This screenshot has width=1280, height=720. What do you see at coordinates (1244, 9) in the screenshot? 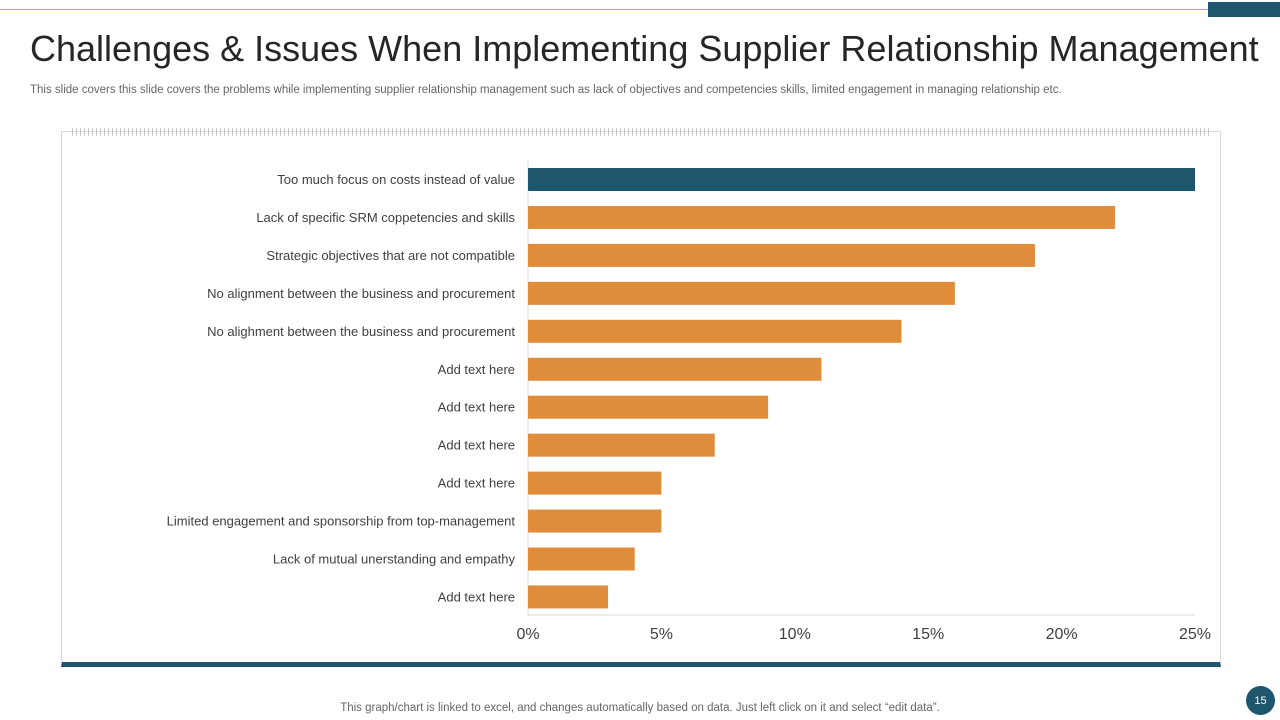
I see `top-accent-block` at bounding box center [1244, 9].